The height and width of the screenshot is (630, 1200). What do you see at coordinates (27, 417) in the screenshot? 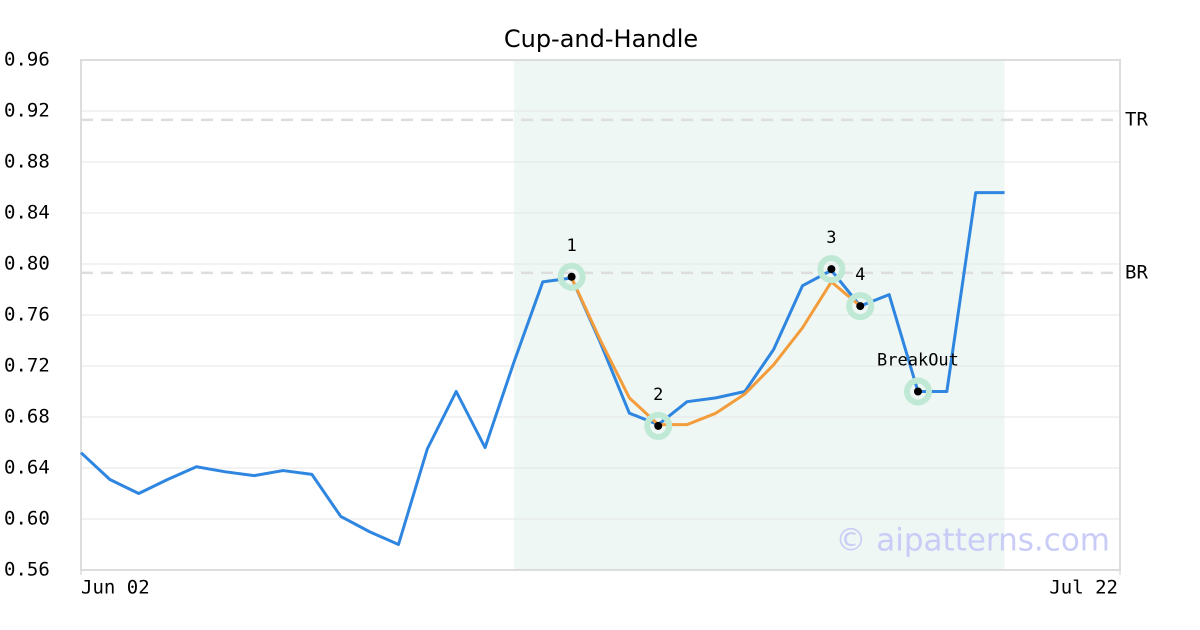
I see `y-tick-label: 0.68` at bounding box center [27, 417].